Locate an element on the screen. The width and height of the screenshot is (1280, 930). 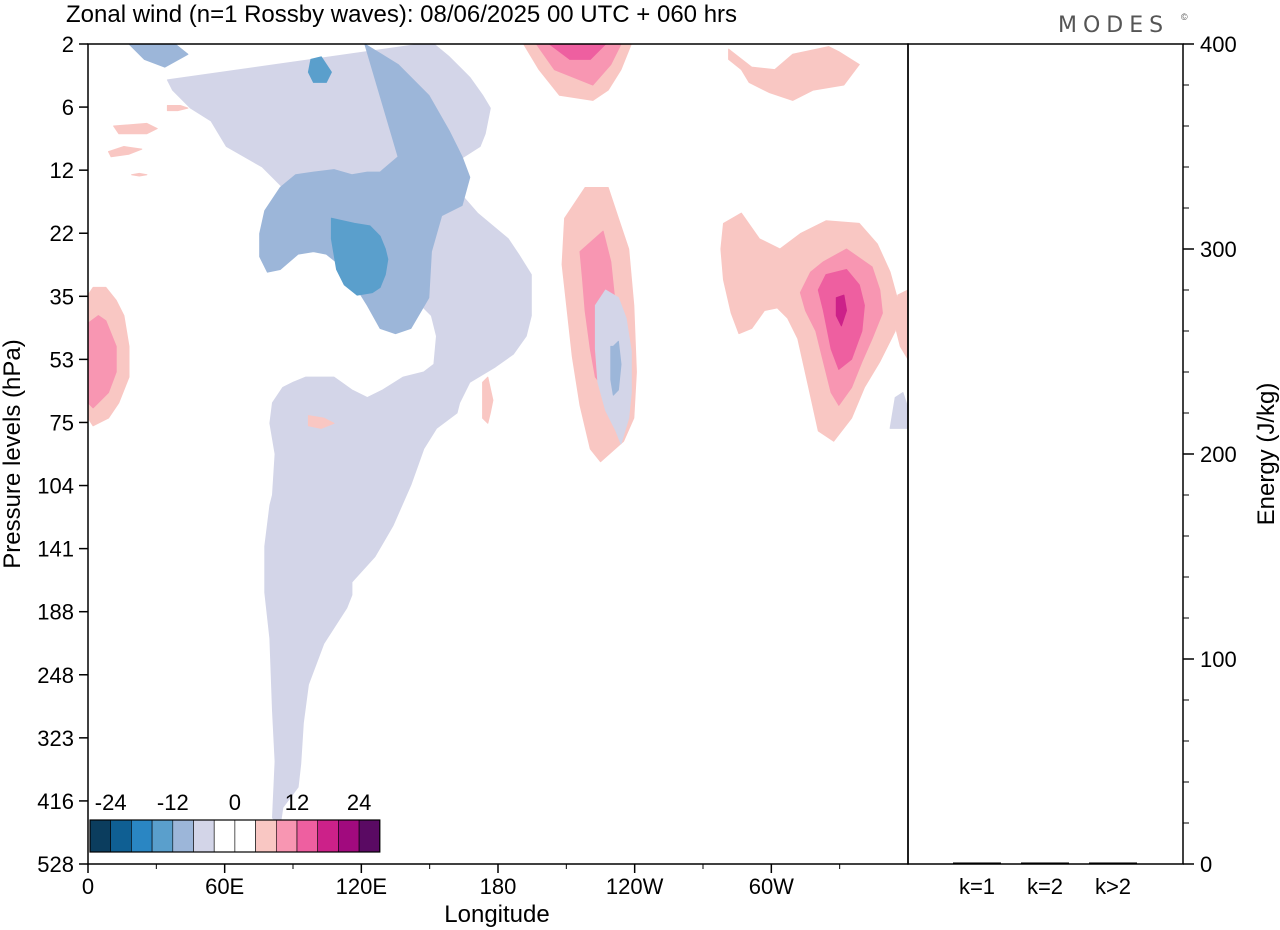
x-axis-title: Longitude is located at coordinates (496, 914).